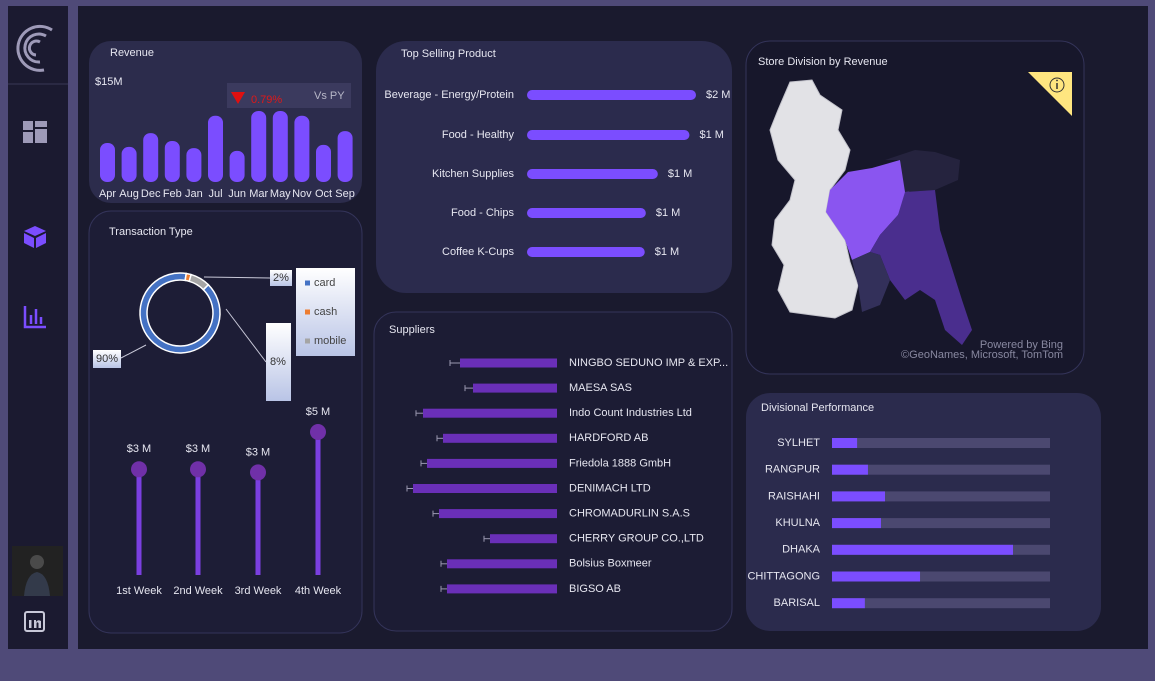 Image resolution: width=1155 pixels, height=681 pixels. Describe the element at coordinates (323, 194) in the screenshot. I see `x-tick-label: Oct` at that location.